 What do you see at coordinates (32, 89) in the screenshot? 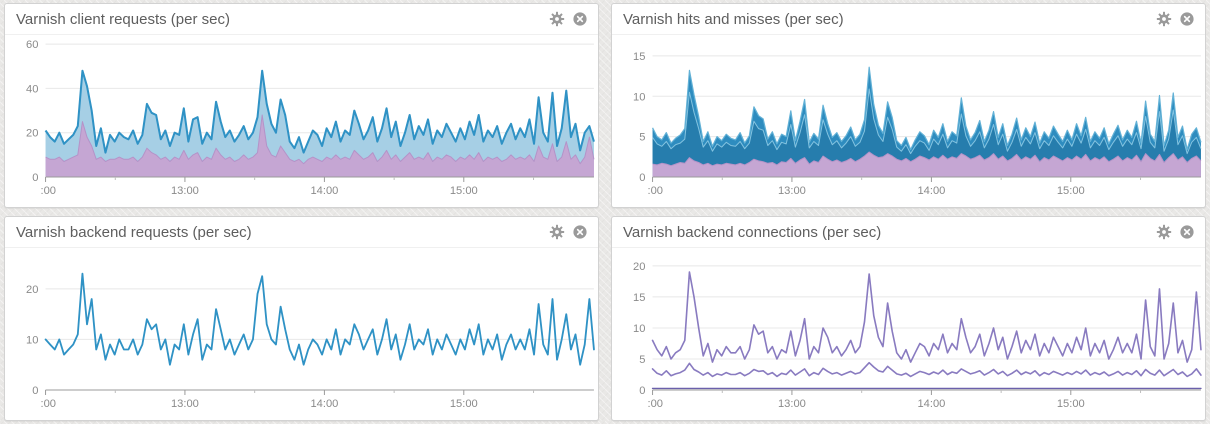
I see `y-tick-label: 40` at bounding box center [32, 89].